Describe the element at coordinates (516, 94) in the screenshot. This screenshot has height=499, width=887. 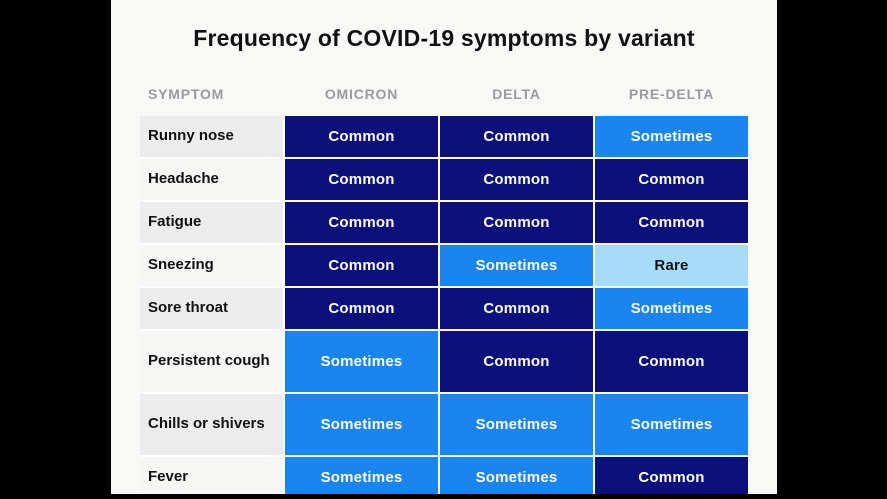
I see `column-header-delta: DELTA` at that location.